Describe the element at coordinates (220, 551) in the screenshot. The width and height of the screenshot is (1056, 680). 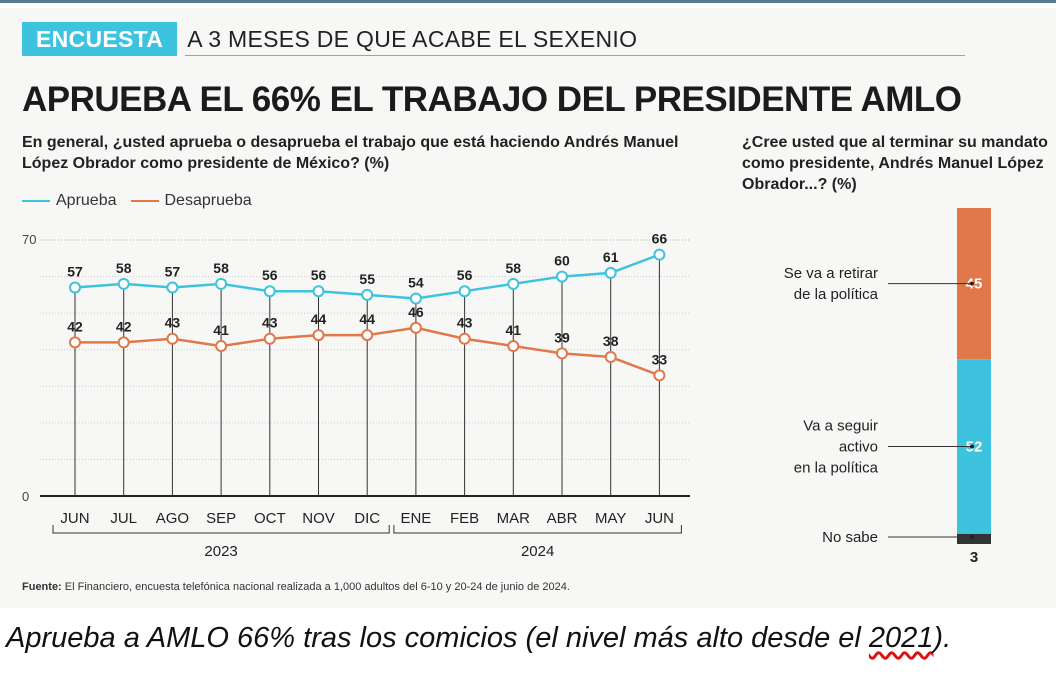
I see `year-label: 2023` at that location.